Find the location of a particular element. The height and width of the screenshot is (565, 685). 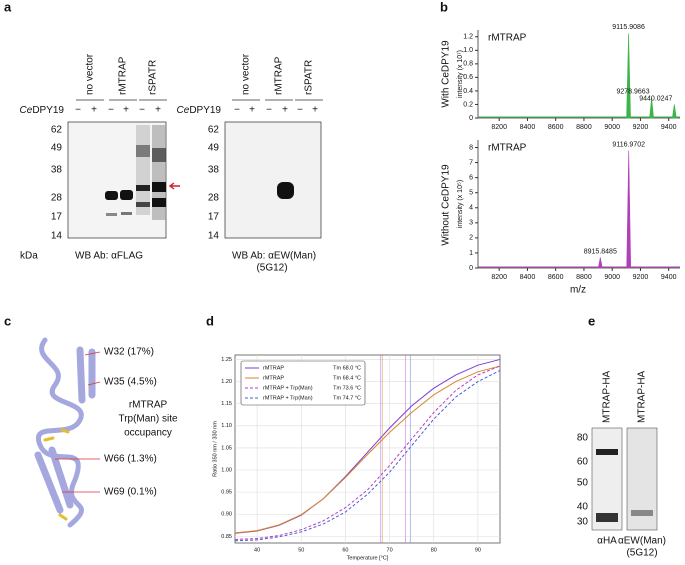

leader-lines is located at coordinates (78, 422).